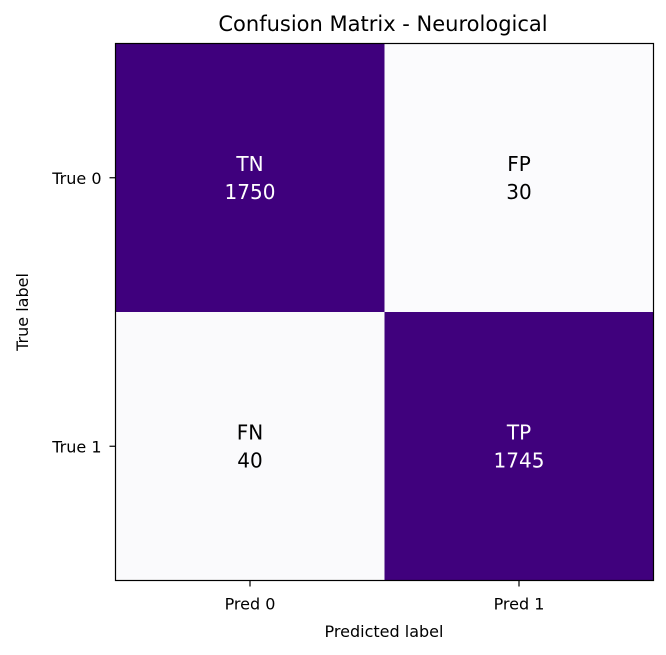 The height and width of the screenshot is (655, 666). What do you see at coordinates (76, 446) in the screenshot?
I see `y-tick-label: True 1` at bounding box center [76, 446].